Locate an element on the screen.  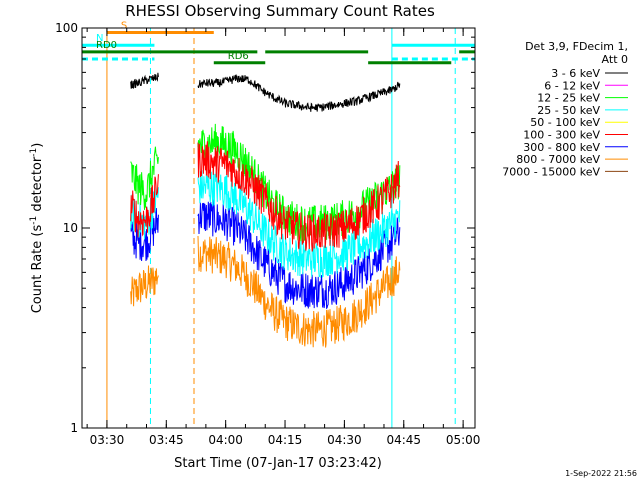
y-axis-label: Count Rate (s-1 detector-1) is located at coordinates (37, 228).